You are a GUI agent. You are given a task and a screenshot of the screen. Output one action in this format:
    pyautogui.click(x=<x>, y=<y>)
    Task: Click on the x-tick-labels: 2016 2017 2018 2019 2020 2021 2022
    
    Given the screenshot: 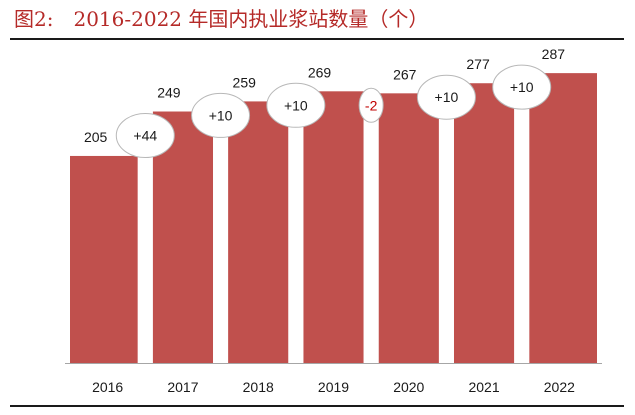 What is the action you would take?
    pyautogui.click(x=333, y=387)
    